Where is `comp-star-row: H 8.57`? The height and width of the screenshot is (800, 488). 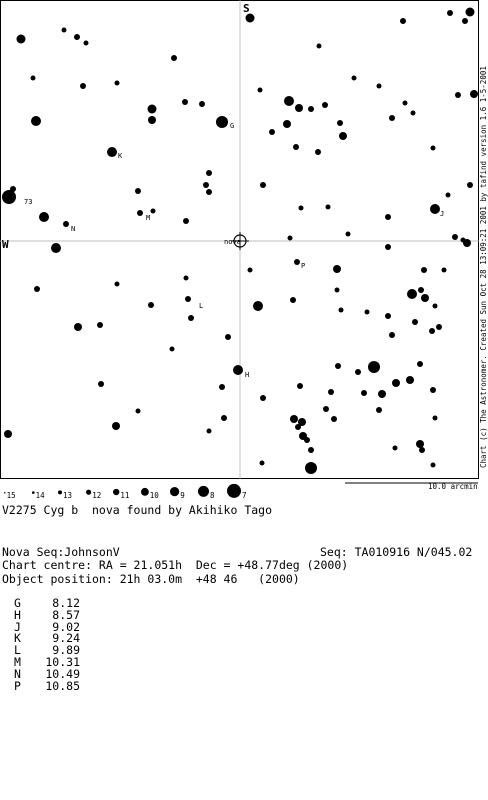 comp-star-row: H 8.57 is located at coordinates (47, 614).